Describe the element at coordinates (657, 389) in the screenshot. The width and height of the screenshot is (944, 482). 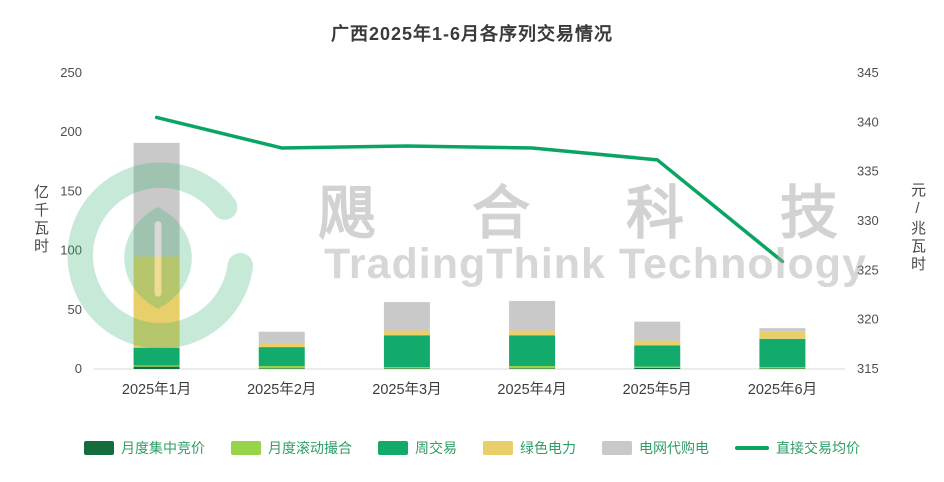
I see `x-axis-label: 2025年5月` at that location.